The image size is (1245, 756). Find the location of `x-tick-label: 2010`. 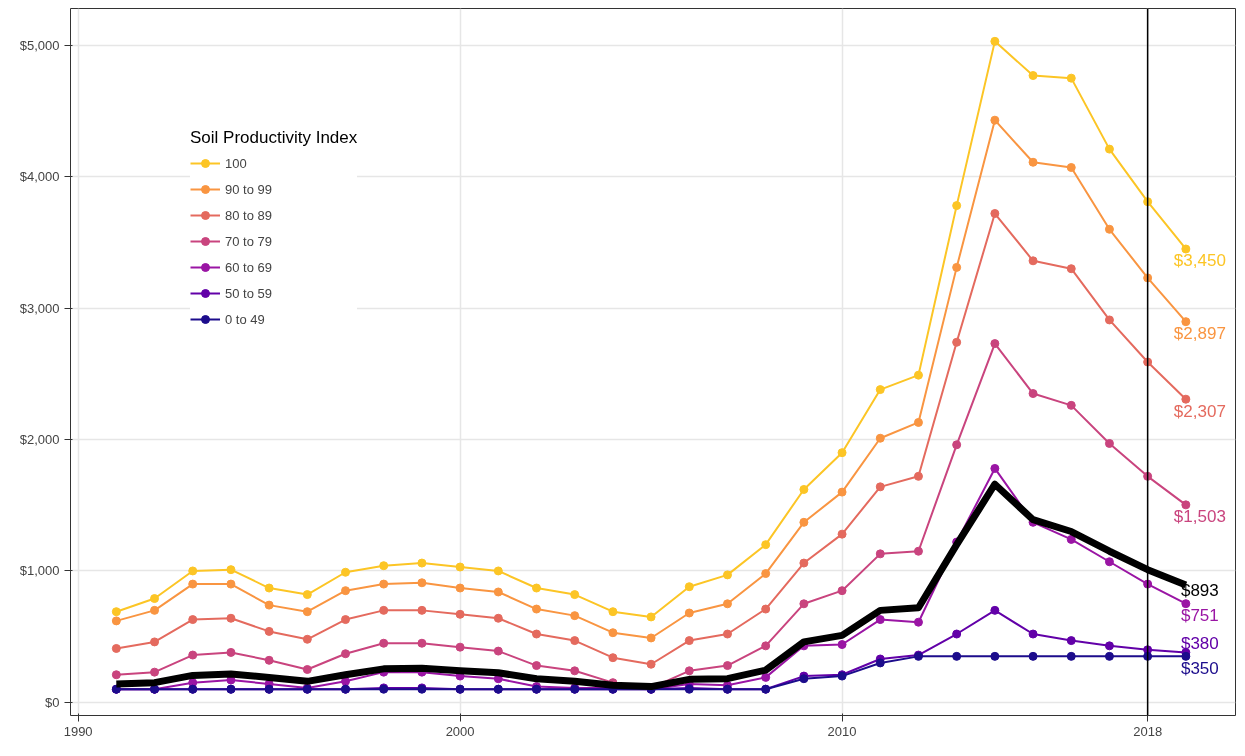

x-tick-label: 2010 is located at coordinates (842, 731).